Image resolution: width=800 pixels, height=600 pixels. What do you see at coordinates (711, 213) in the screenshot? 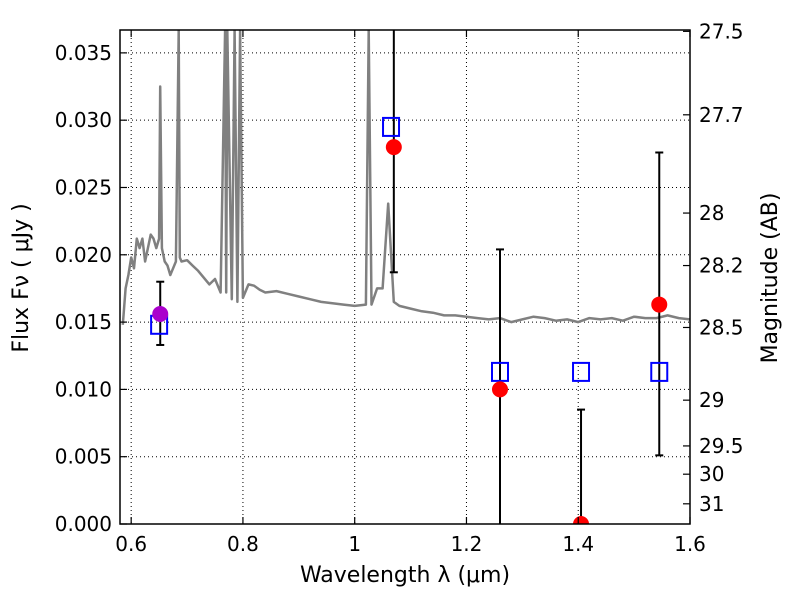
I see `y2-tick-label: 28` at bounding box center [711, 213].